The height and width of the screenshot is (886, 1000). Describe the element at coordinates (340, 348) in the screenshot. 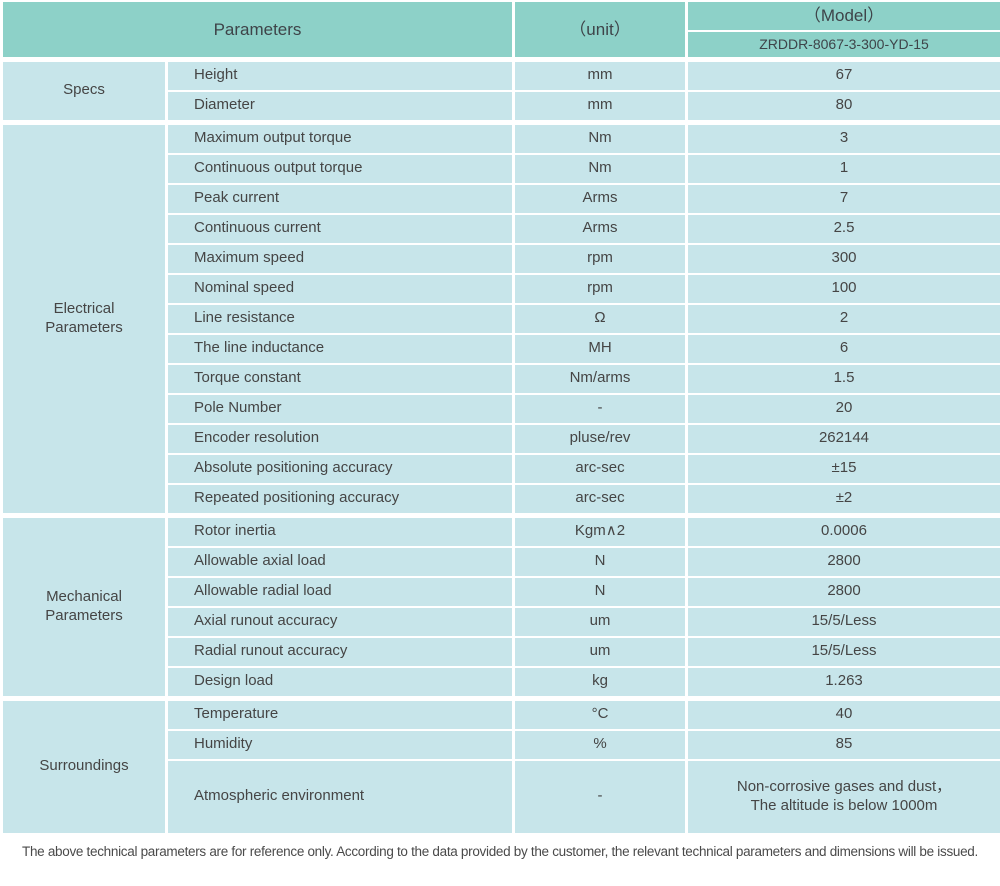

I see `param-cell: The line inductance` at that location.